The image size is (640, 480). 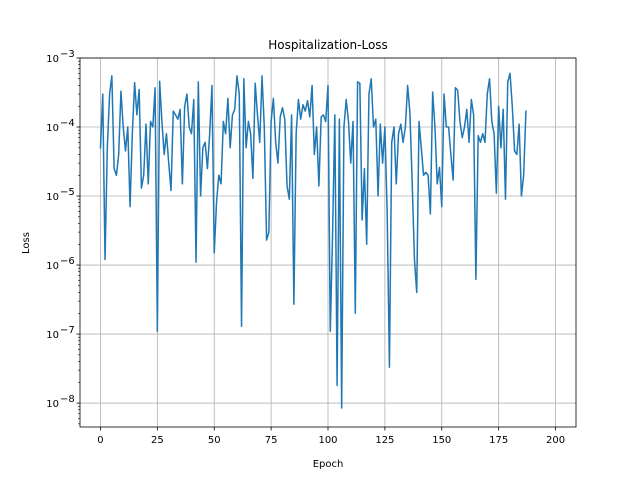 I want to click on y-tick-exponent: −5, so click(x=67, y=192).